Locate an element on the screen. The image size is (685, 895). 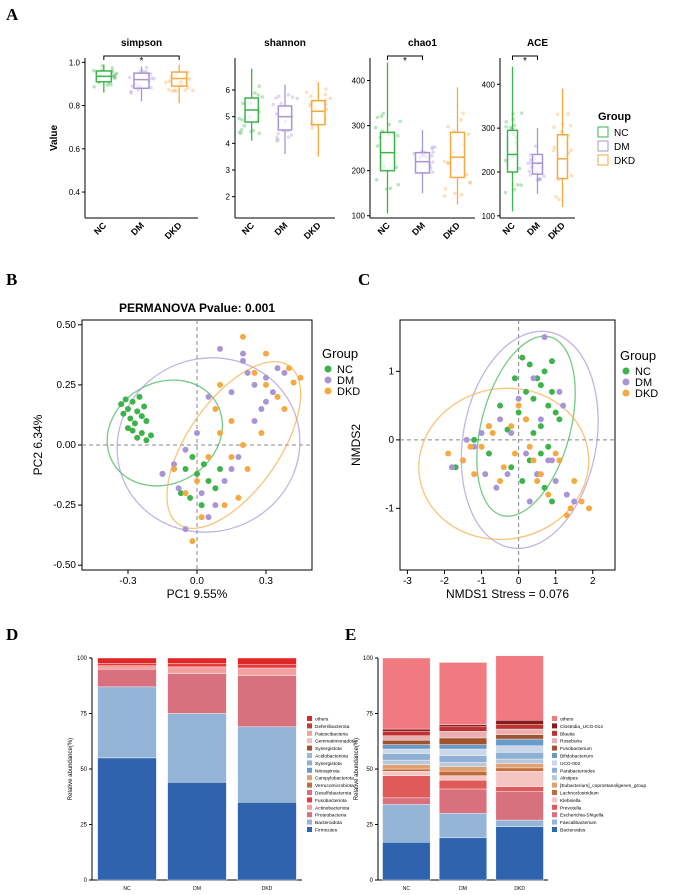
legend-c-label-dm: DM is located at coordinates (643, 383).